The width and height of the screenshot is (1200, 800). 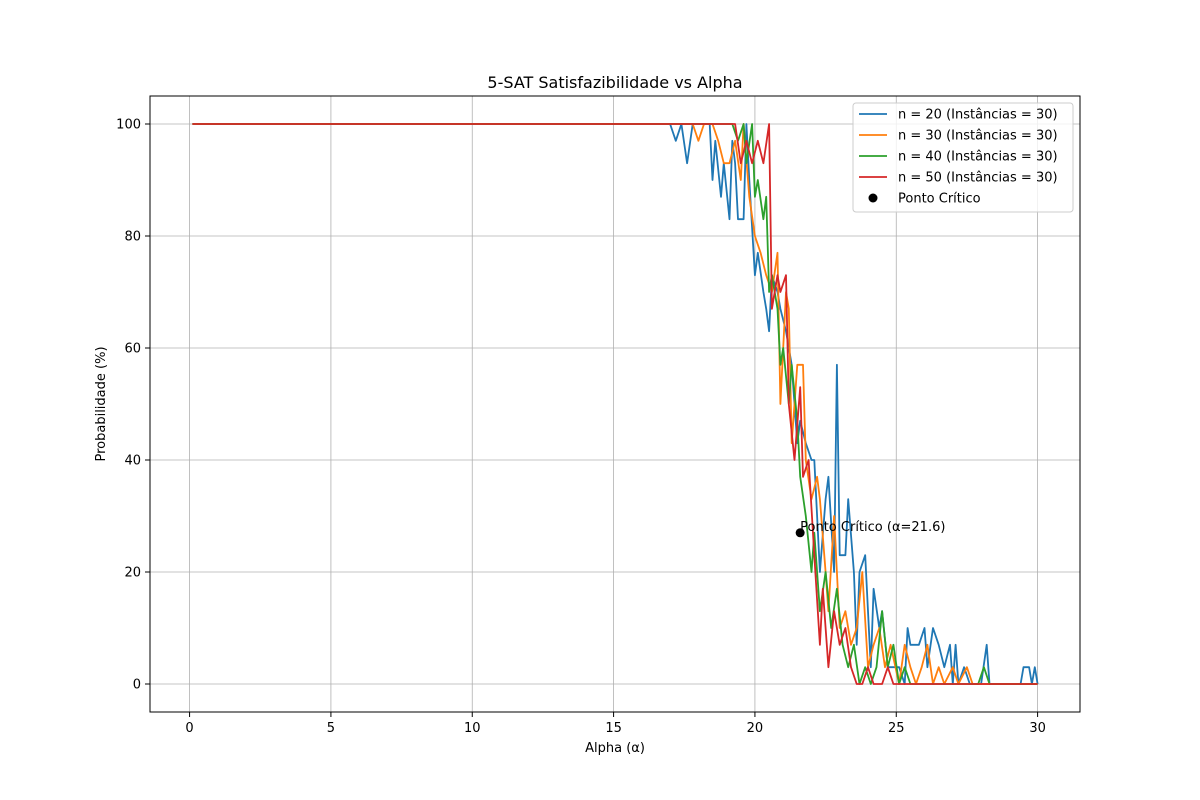 What do you see at coordinates (978, 178) in the screenshot?
I see `legend-label-4: n = 50 (Instâncias = 30)` at bounding box center [978, 178].